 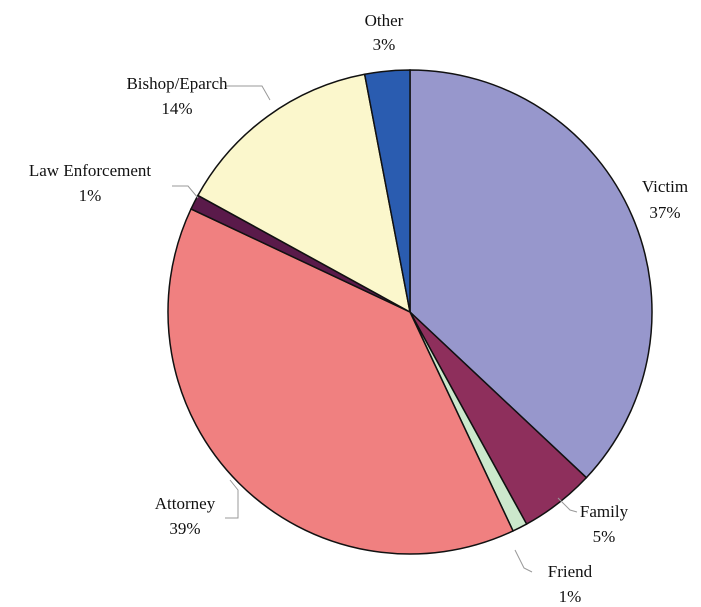 I want to click on slice-label: Bishop/Eparch, so click(x=177, y=83).